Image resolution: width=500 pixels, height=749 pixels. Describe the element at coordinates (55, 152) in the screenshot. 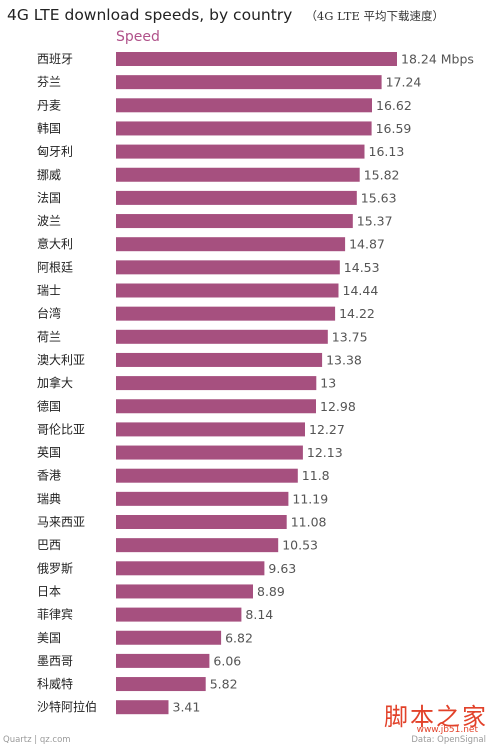

I see `category-label: 匈牙利` at that location.